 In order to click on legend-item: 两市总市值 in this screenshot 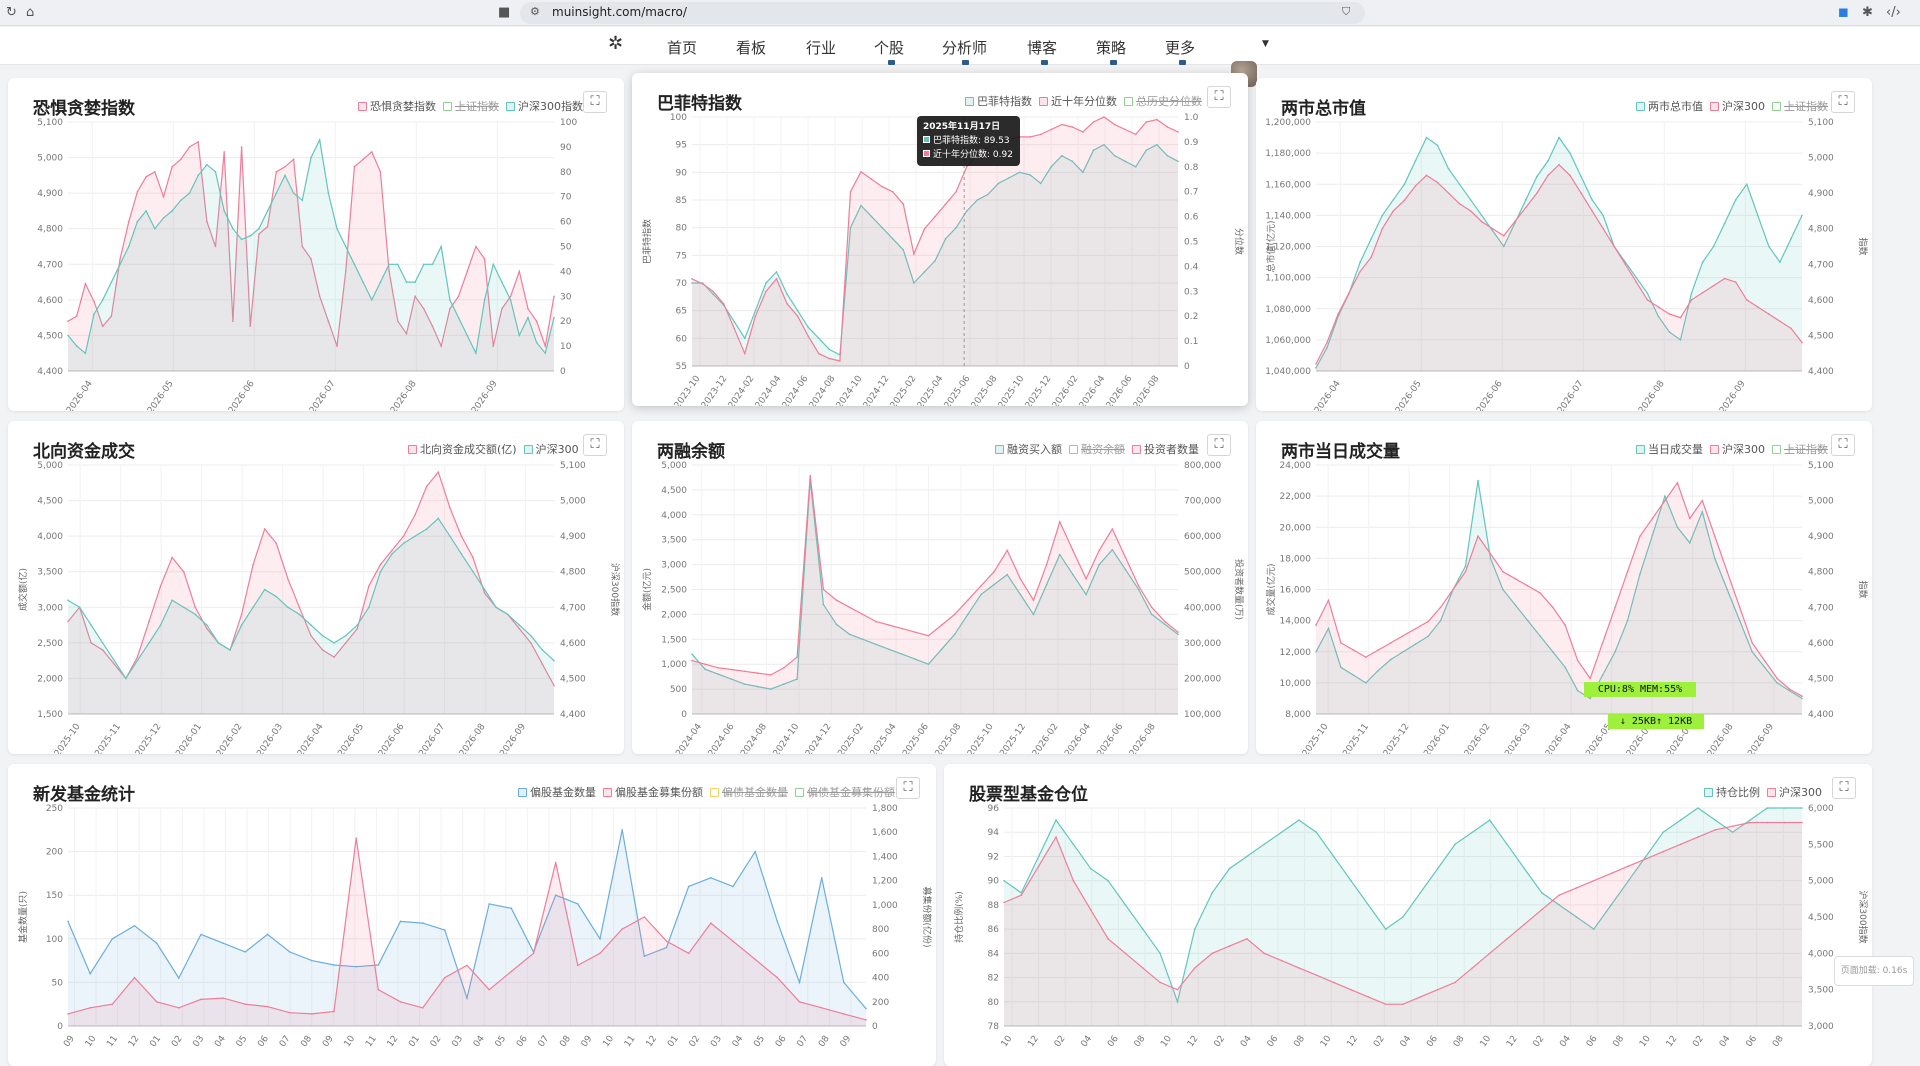, I will do `click(1669, 106)`.